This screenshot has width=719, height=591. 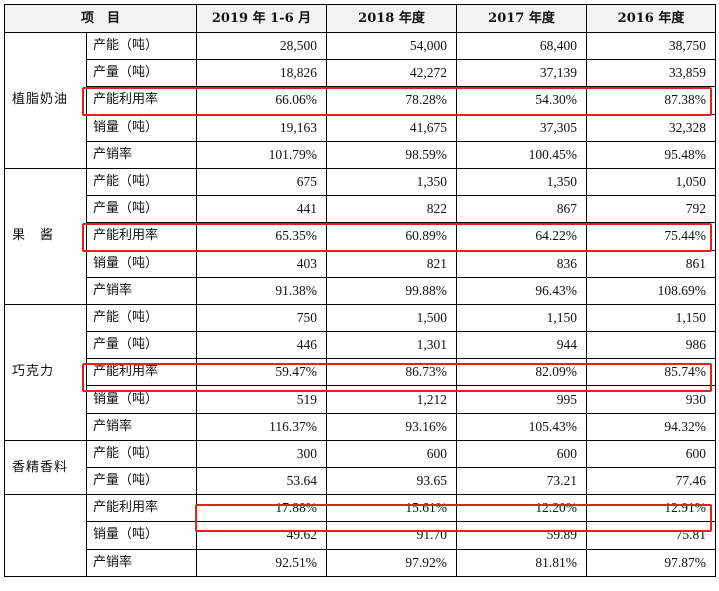 What do you see at coordinates (392, 263) in the screenshot?
I see `value-cell: 821` at bounding box center [392, 263].